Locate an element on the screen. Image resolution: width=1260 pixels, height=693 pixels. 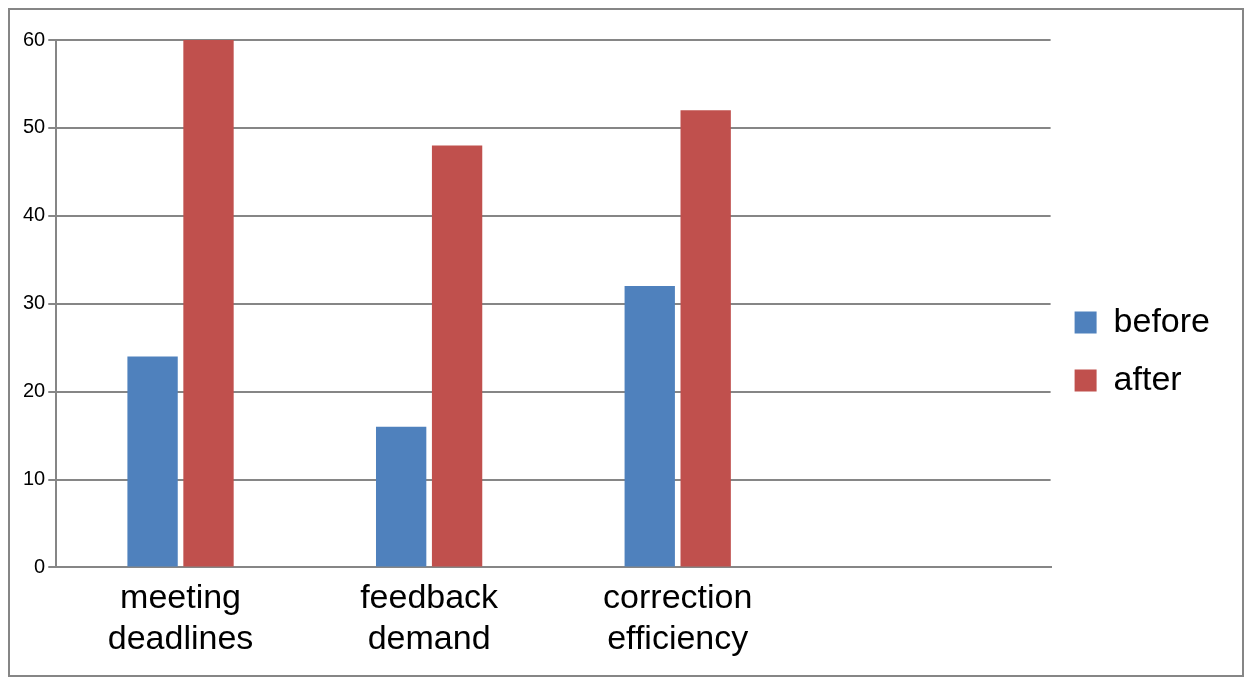
x-tick-label: correction efficiency is located at coordinates (678, 616).